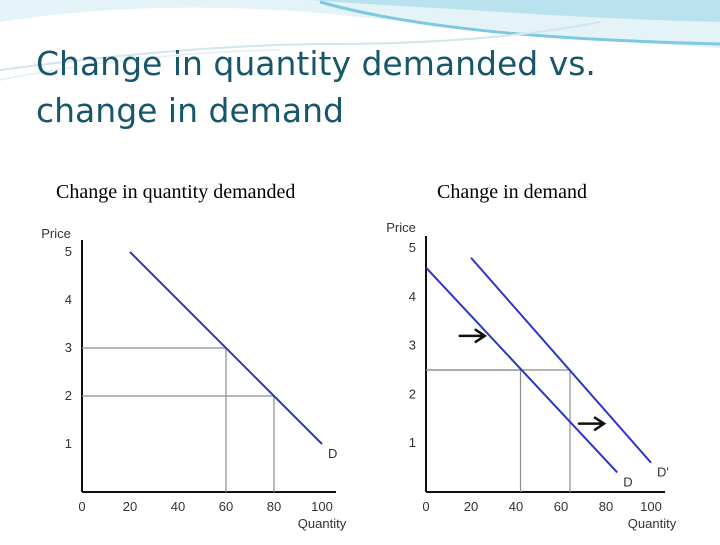 This screenshot has height=545, width=720. Describe the element at coordinates (360, 40) in the screenshot. I see `header-wave-decoration` at that location.